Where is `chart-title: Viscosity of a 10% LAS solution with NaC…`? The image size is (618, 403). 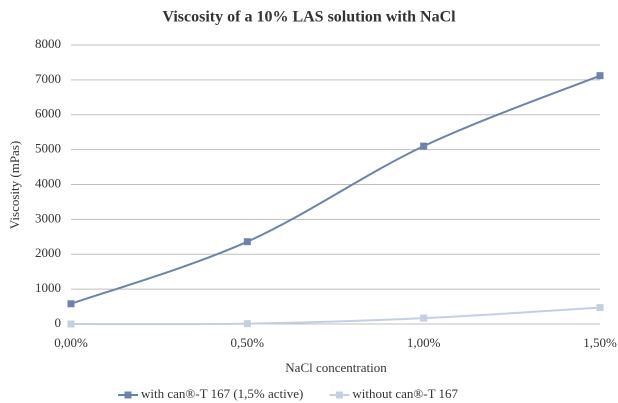 chart-title: Viscosity of a 10% LAS solution with NaC… is located at coordinates (309, 17).